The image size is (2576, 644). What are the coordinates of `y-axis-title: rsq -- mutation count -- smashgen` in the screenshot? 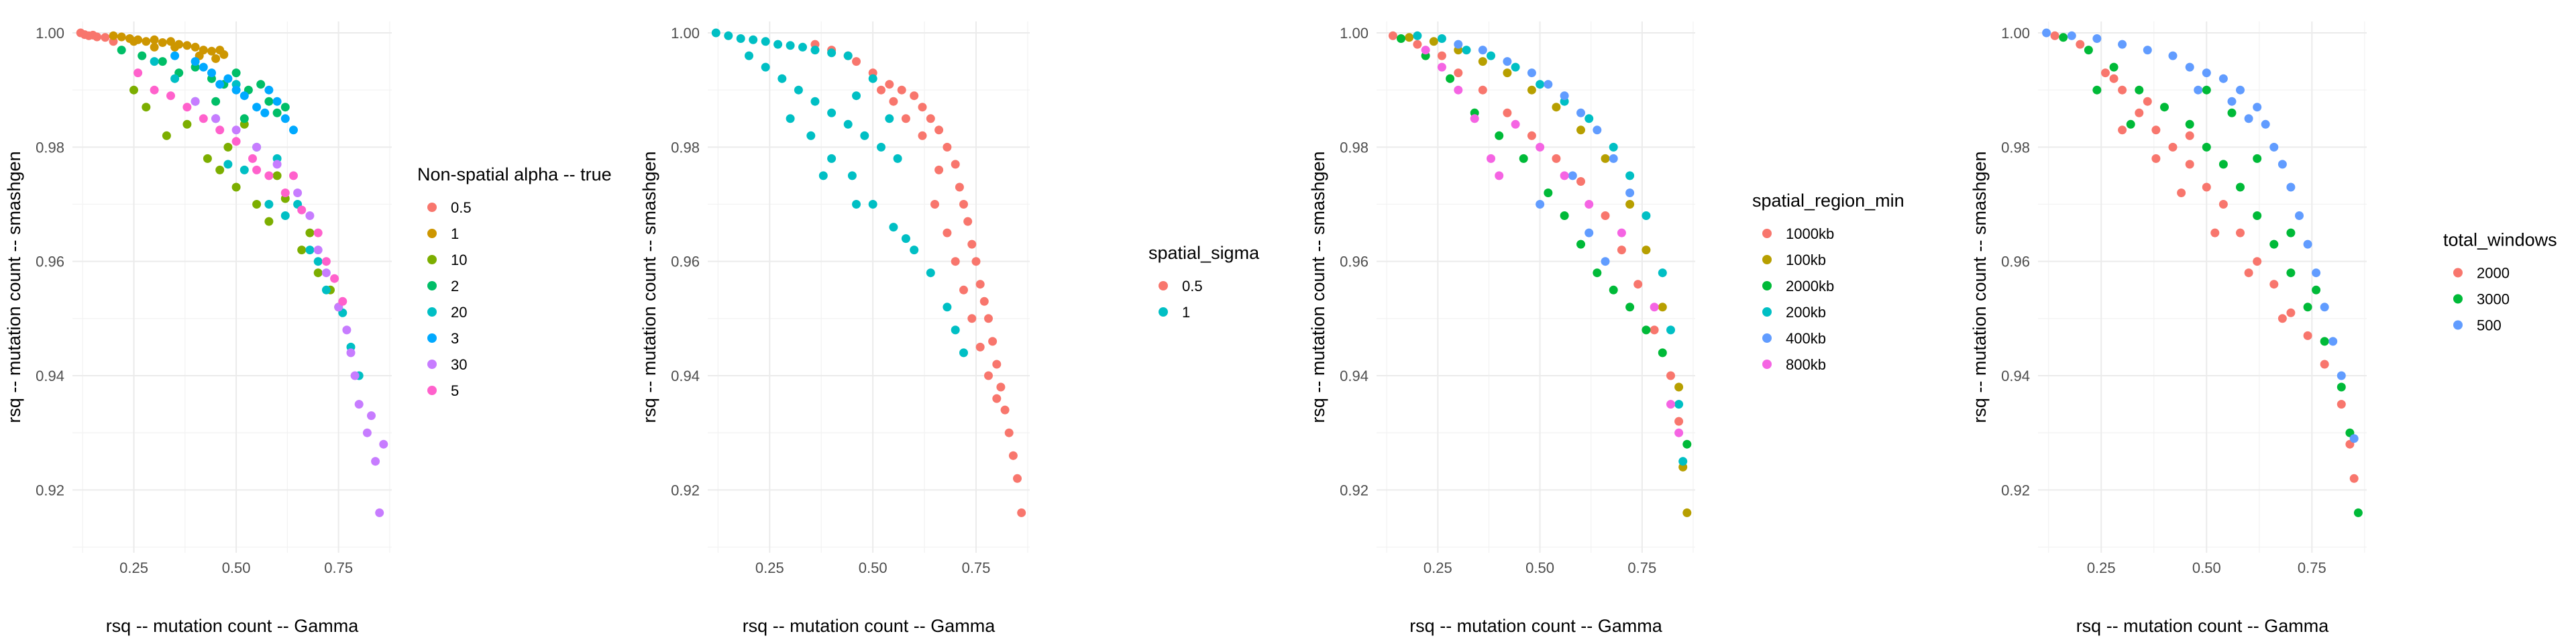 It's located at (1980, 287).